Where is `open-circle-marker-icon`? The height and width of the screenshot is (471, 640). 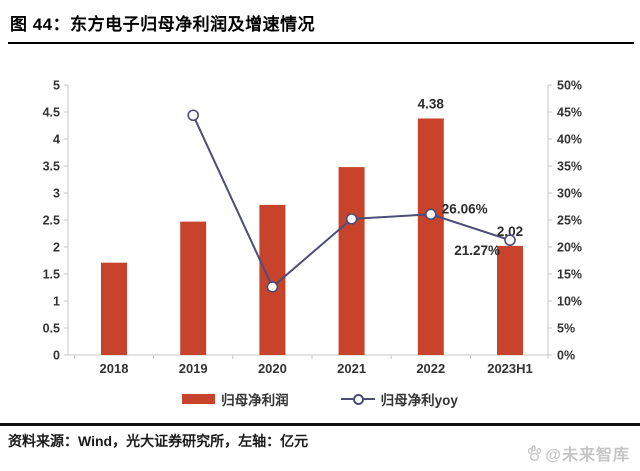 open-circle-marker-icon is located at coordinates (358, 399).